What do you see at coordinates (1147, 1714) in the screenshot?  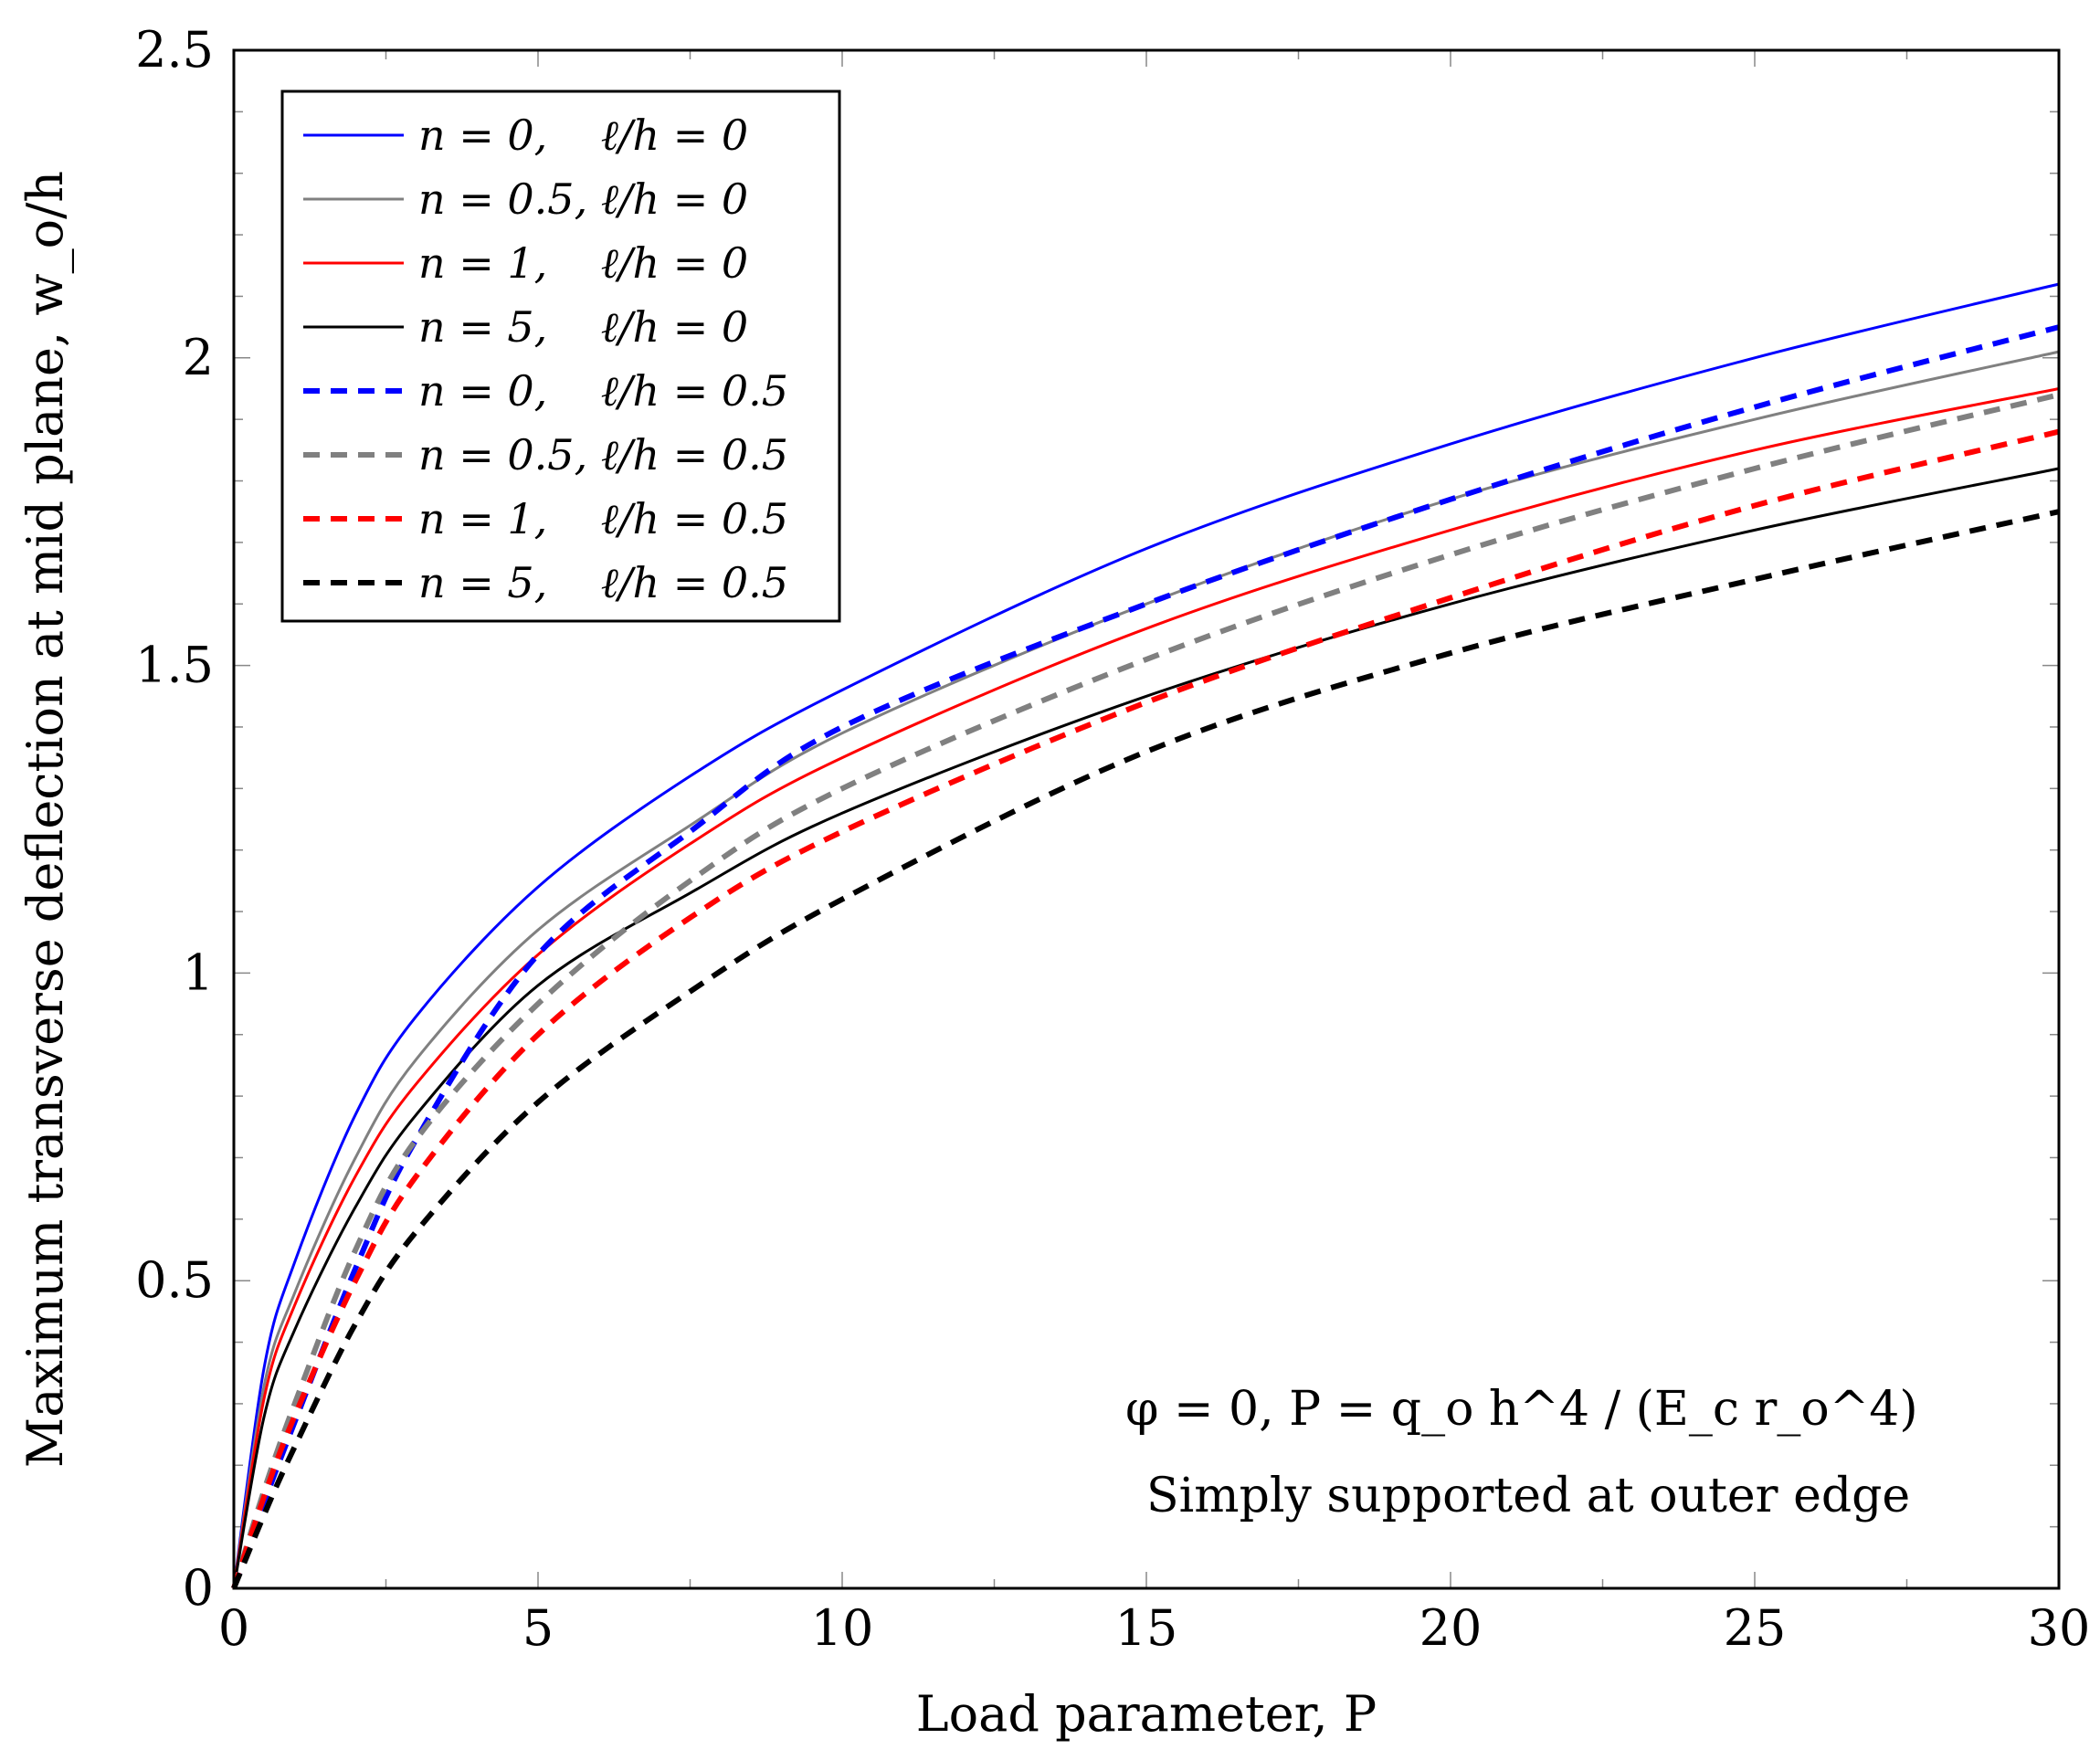 I see `x-axis-title: Load parameter, P` at bounding box center [1147, 1714].